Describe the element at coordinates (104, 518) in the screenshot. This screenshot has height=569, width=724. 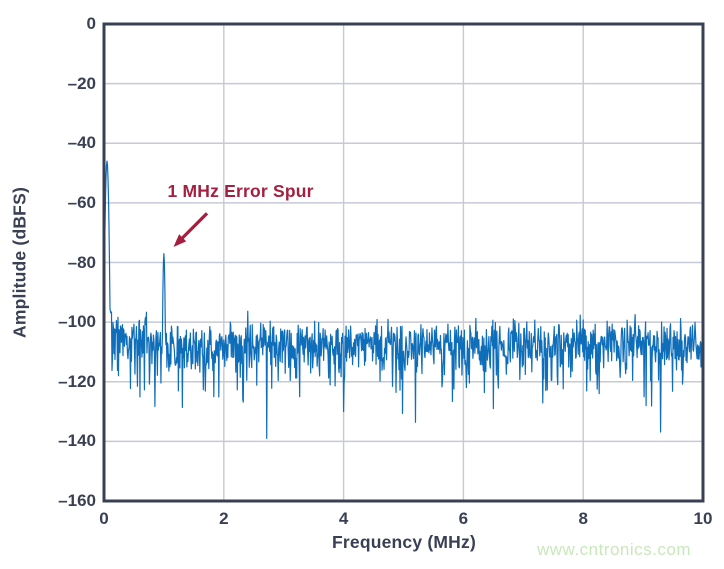
I see `x-tick-label: 0` at that location.